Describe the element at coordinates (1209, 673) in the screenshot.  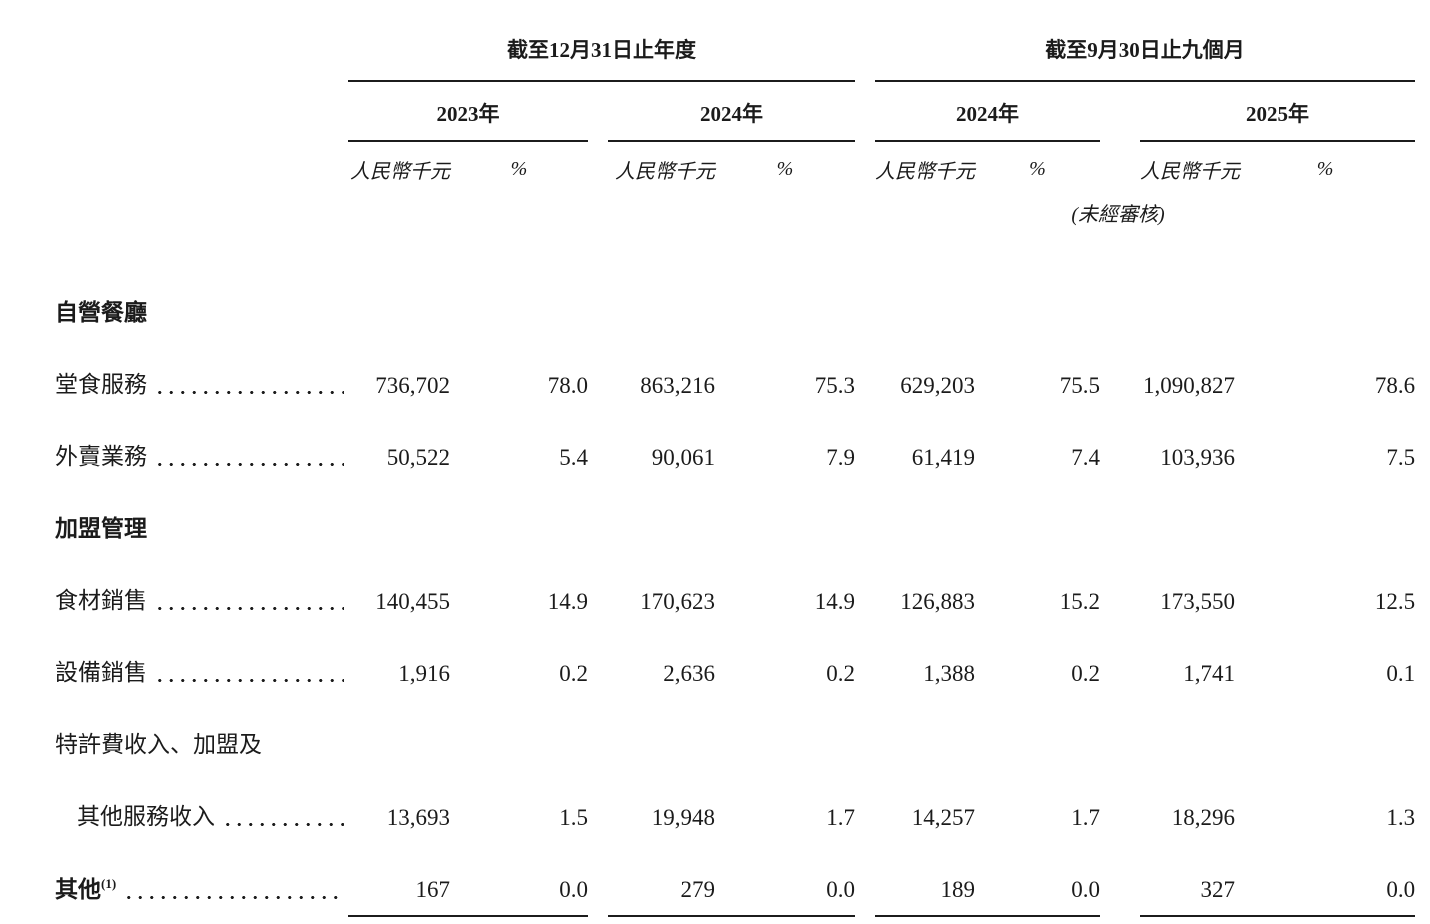
I see `amount-cell: 1,741` at that location.